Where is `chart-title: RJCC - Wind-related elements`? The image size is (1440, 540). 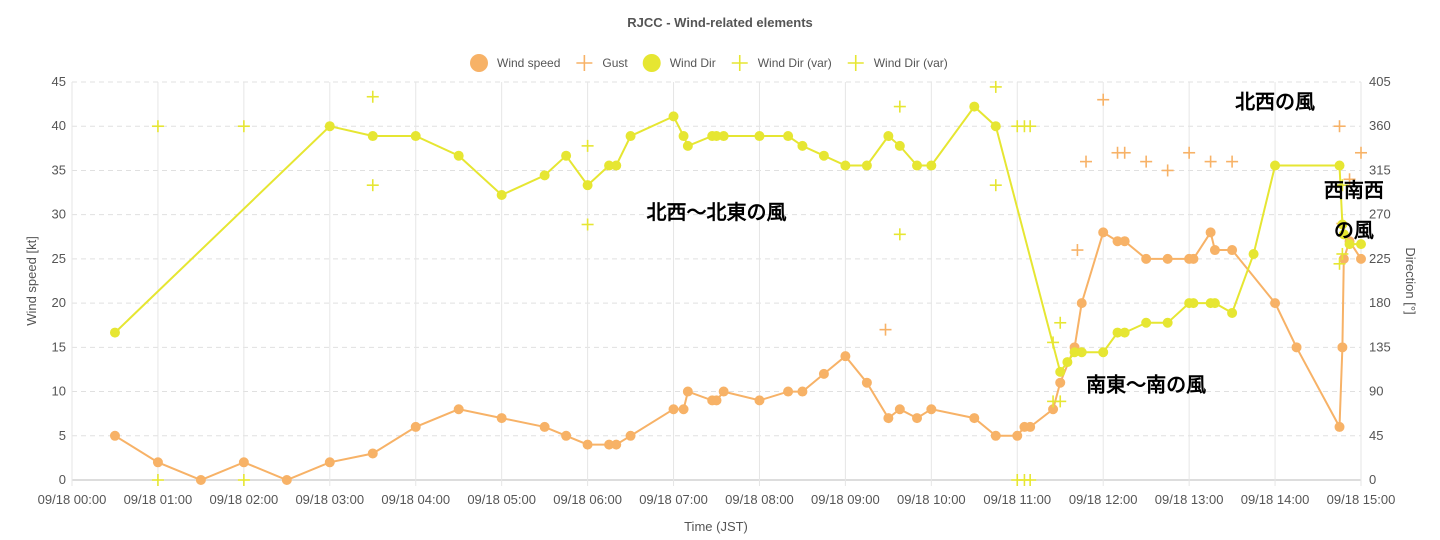 chart-title: RJCC - Wind-related elements is located at coordinates (720, 22).